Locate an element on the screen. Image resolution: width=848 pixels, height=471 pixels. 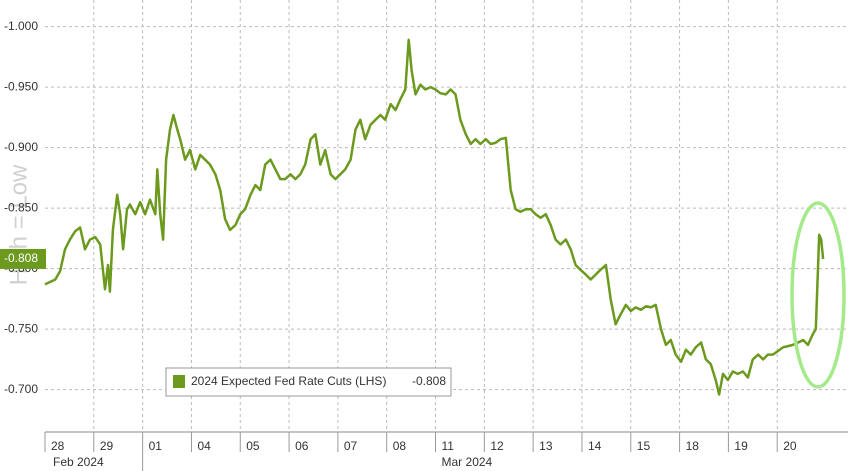
x-tick-label: 15 is located at coordinates (644, 446).